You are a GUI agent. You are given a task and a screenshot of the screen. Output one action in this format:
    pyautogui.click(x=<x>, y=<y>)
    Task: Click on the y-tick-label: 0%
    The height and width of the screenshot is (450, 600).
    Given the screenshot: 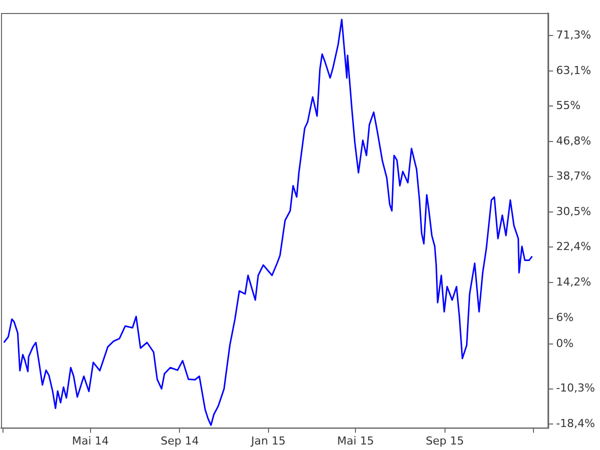 What is the action you would take?
    pyautogui.click(x=565, y=343)
    